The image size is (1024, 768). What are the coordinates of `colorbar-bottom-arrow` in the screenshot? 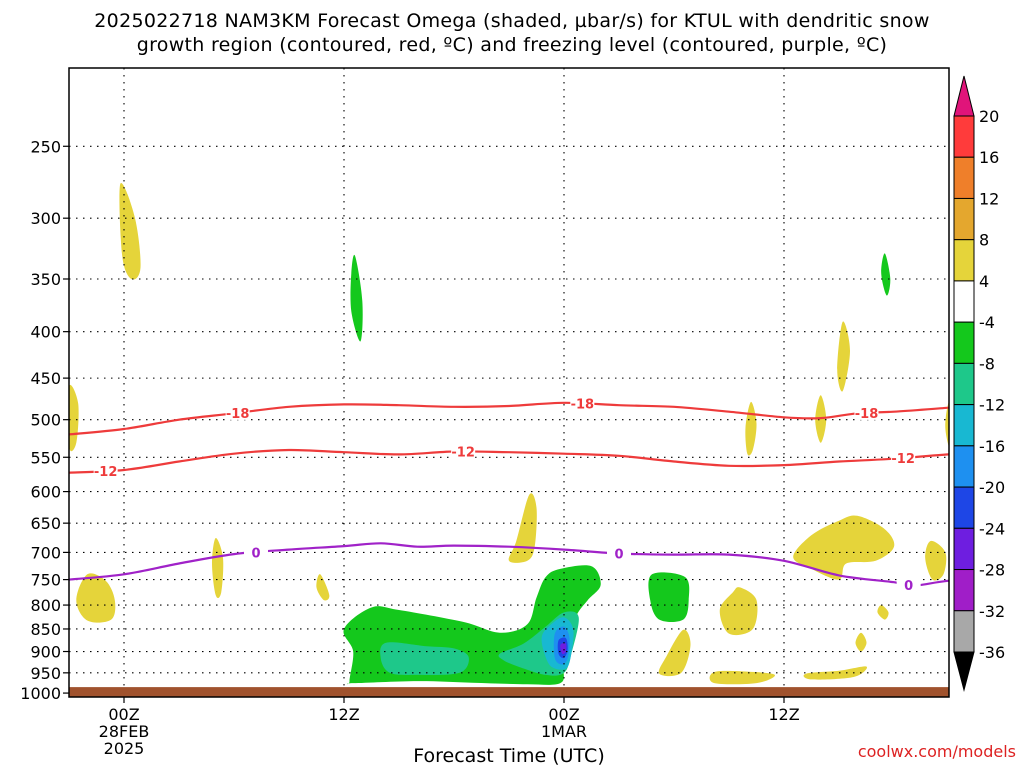 It's located at (964, 671).